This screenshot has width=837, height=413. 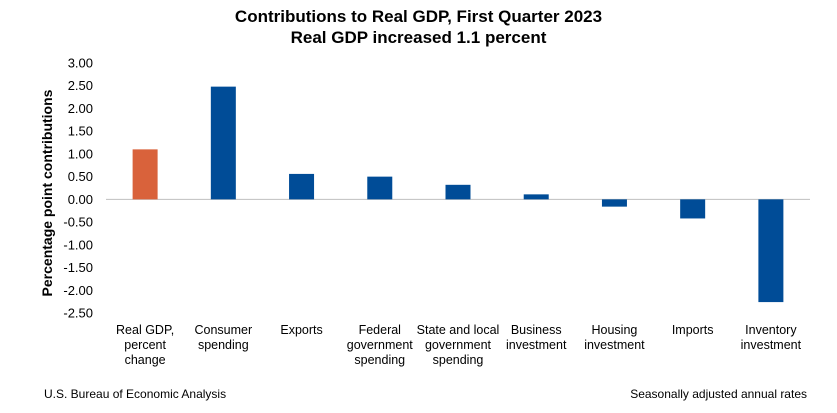 I want to click on x-category-label: State and local government spending, so click(x=458, y=345).